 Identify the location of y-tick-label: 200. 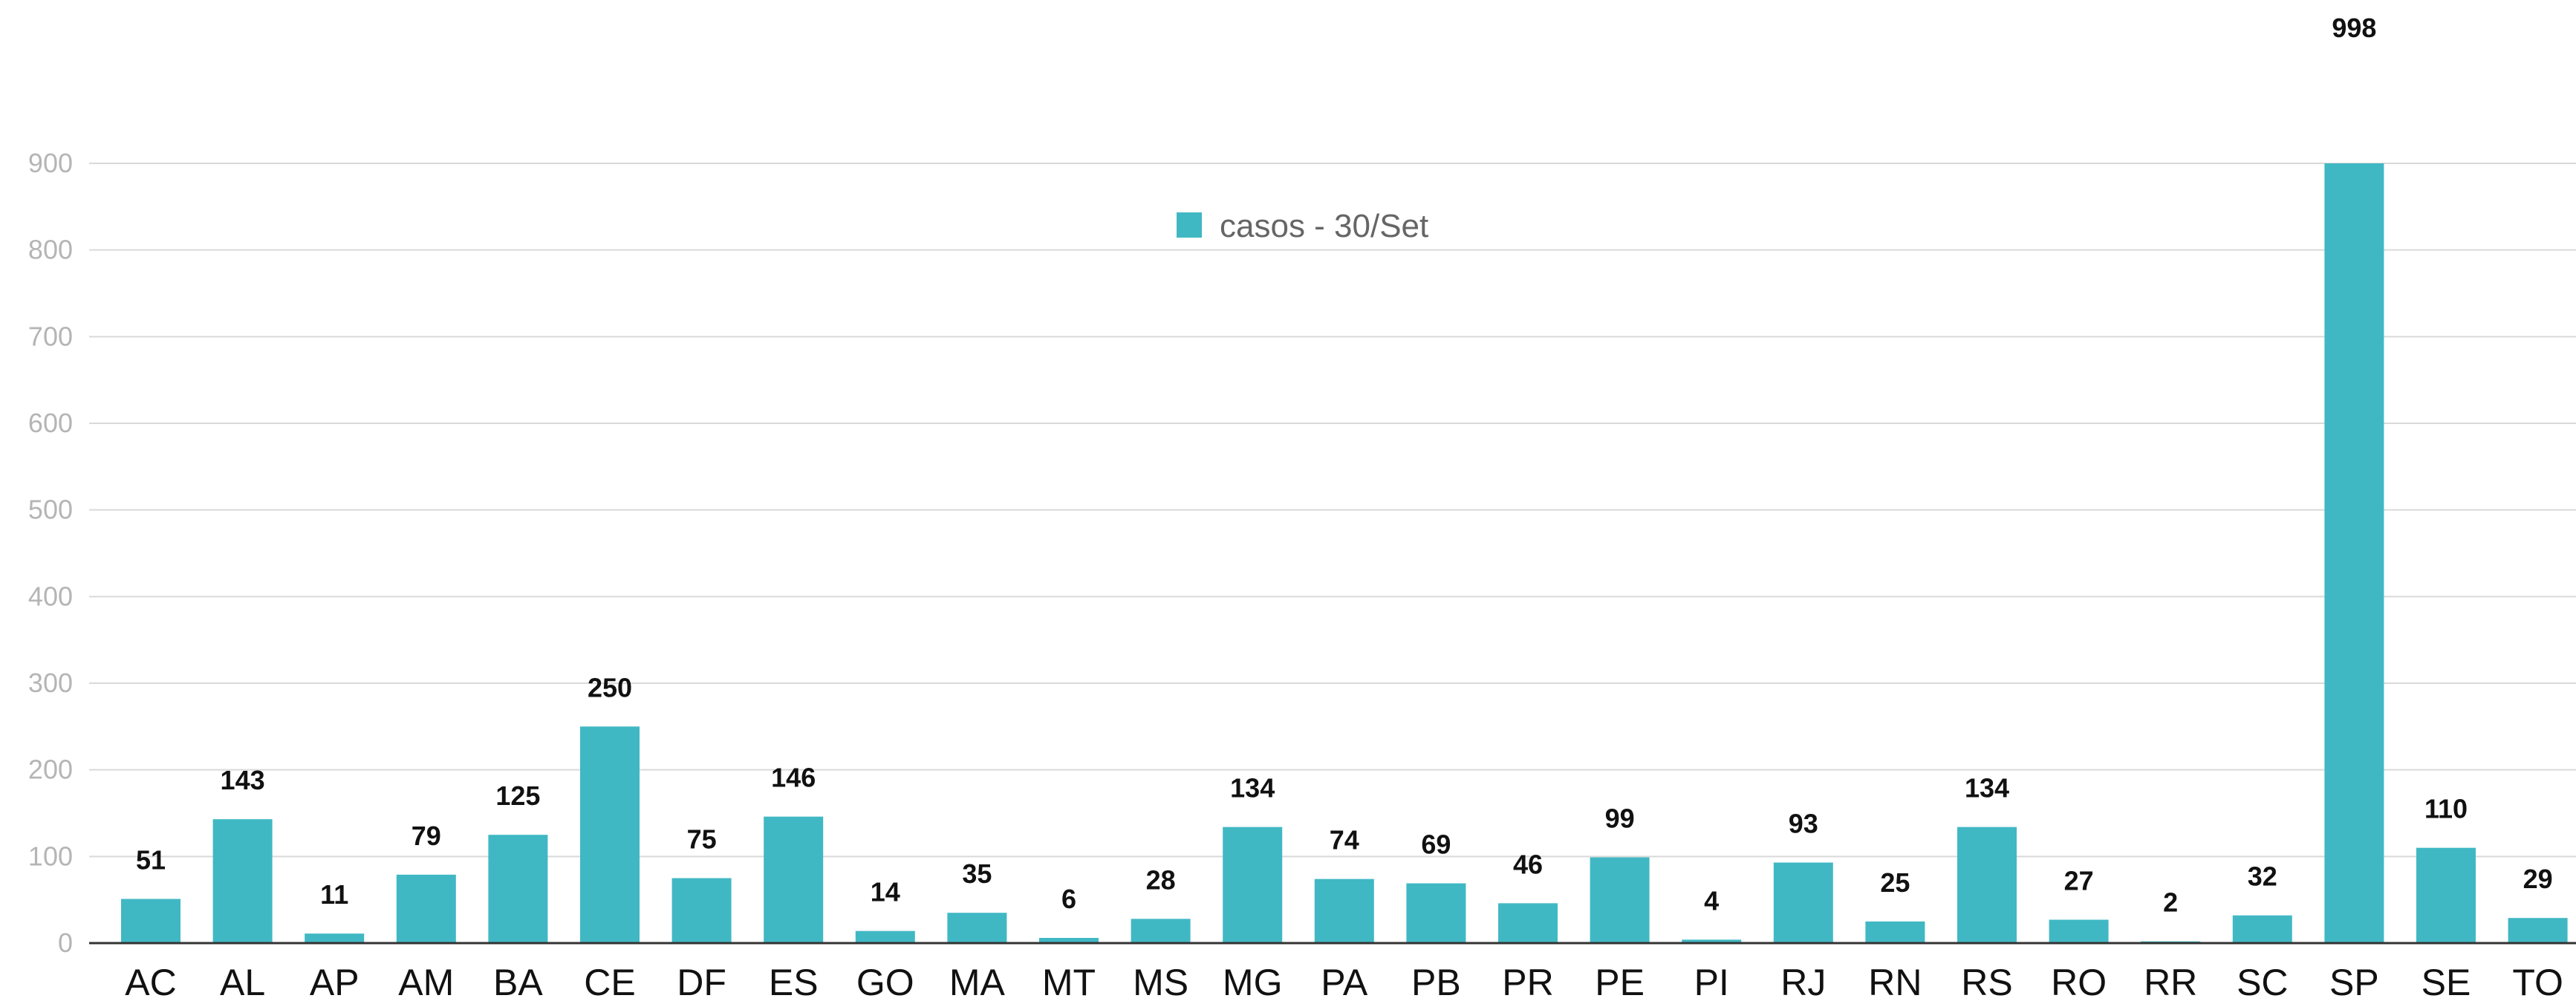
(50, 769).